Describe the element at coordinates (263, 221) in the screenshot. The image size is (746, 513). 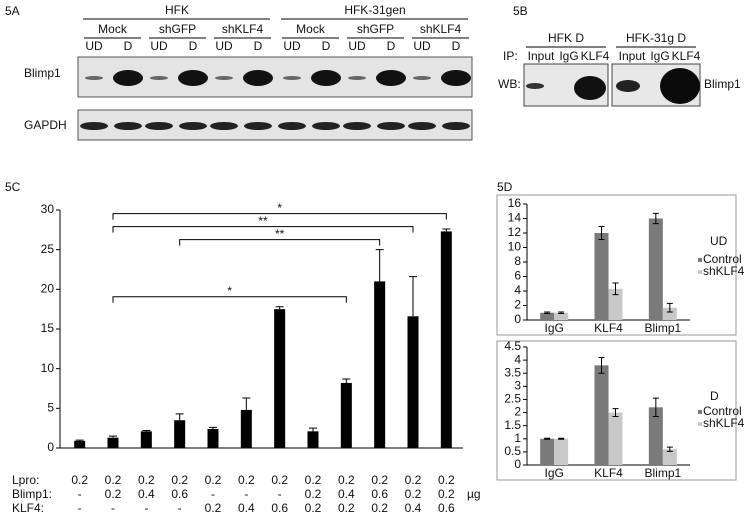
I see `significance-label: **` at that location.